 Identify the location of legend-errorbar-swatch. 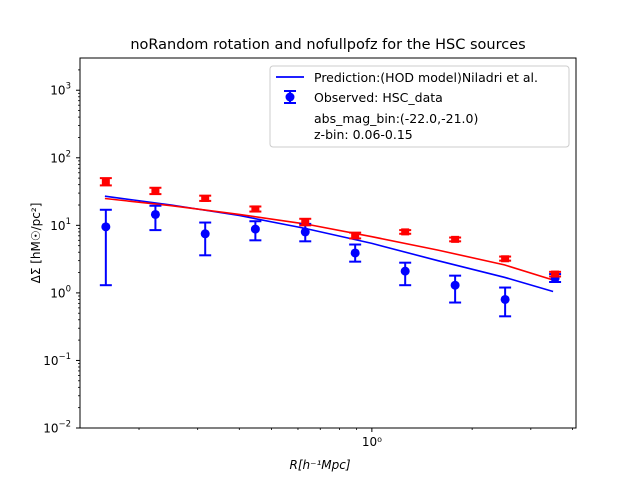
(290, 97).